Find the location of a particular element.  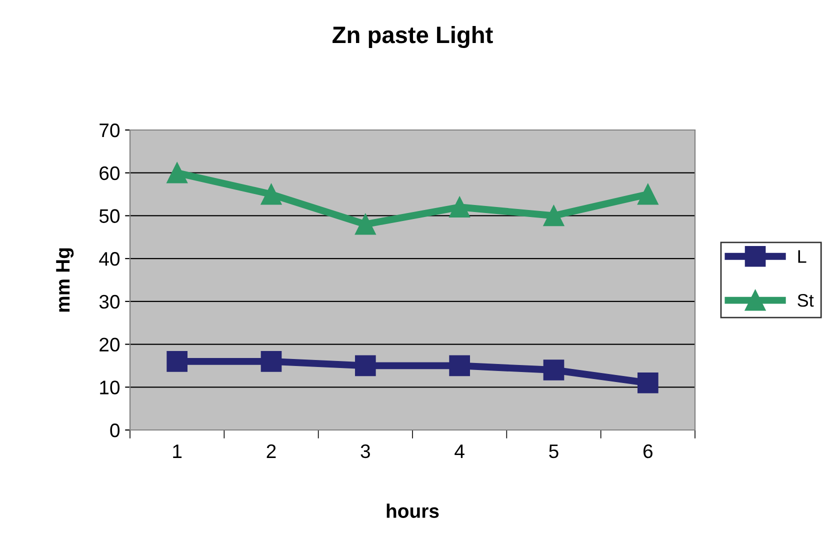

y-tick-label: 50 is located at coordinates (109, 216).